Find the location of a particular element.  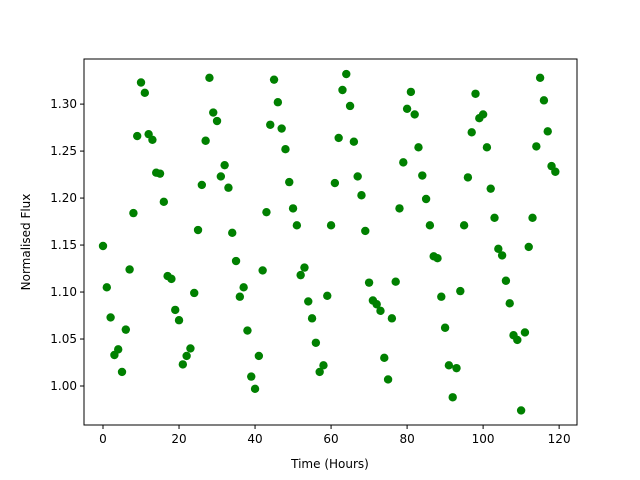

x-tick-label: 80 is located at coordinates (406, 439).